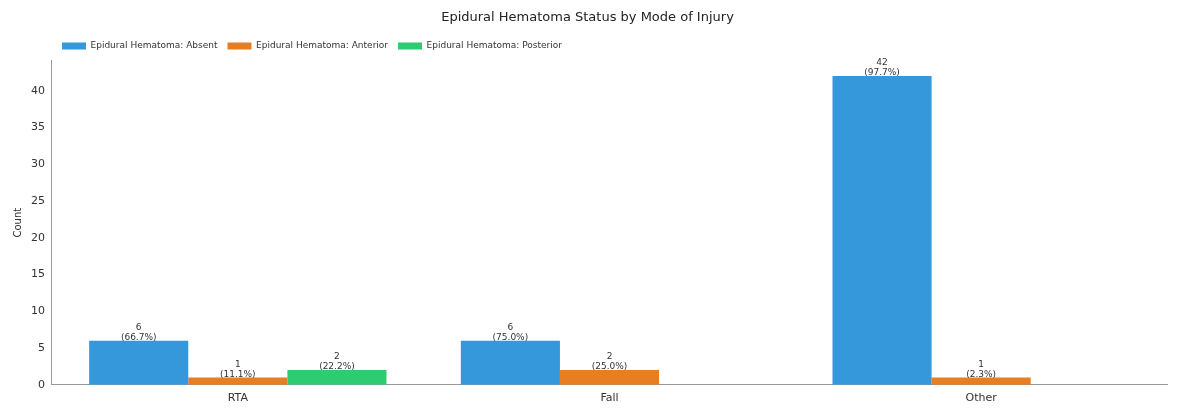 Image resolution: width=1183 pixels, height=416 pixels. I want to click on legend-label: Epidural Hematoma: Absent, so click(154, 45).